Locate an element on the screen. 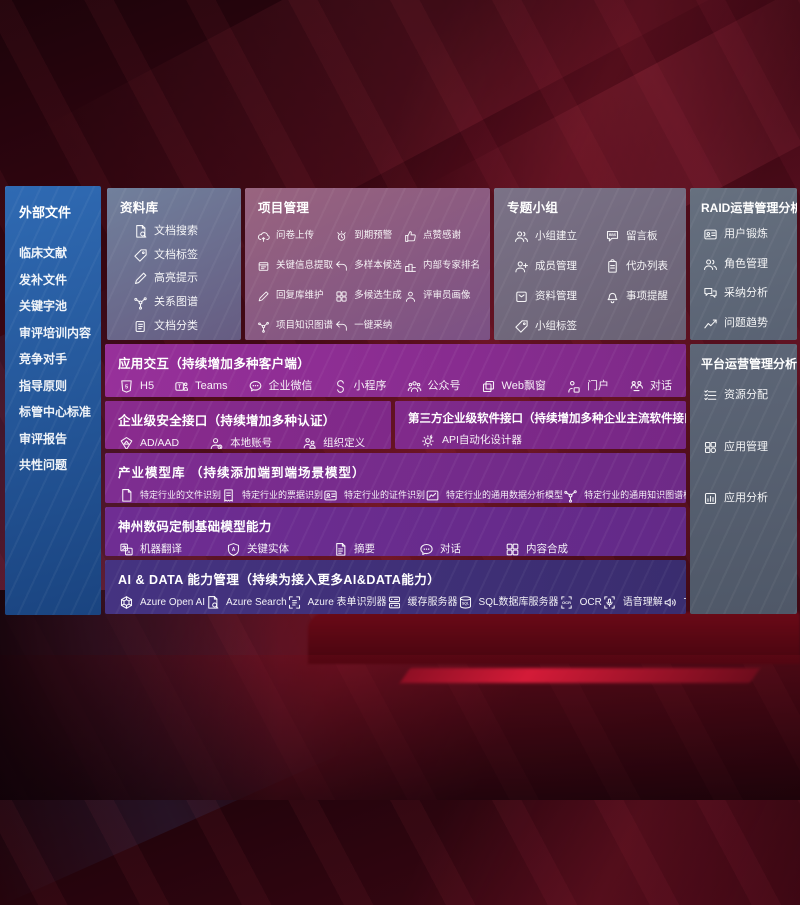 This screenshot has height=905, width=800. project-item: 问卷上传 is located at coordinates (295, 236).